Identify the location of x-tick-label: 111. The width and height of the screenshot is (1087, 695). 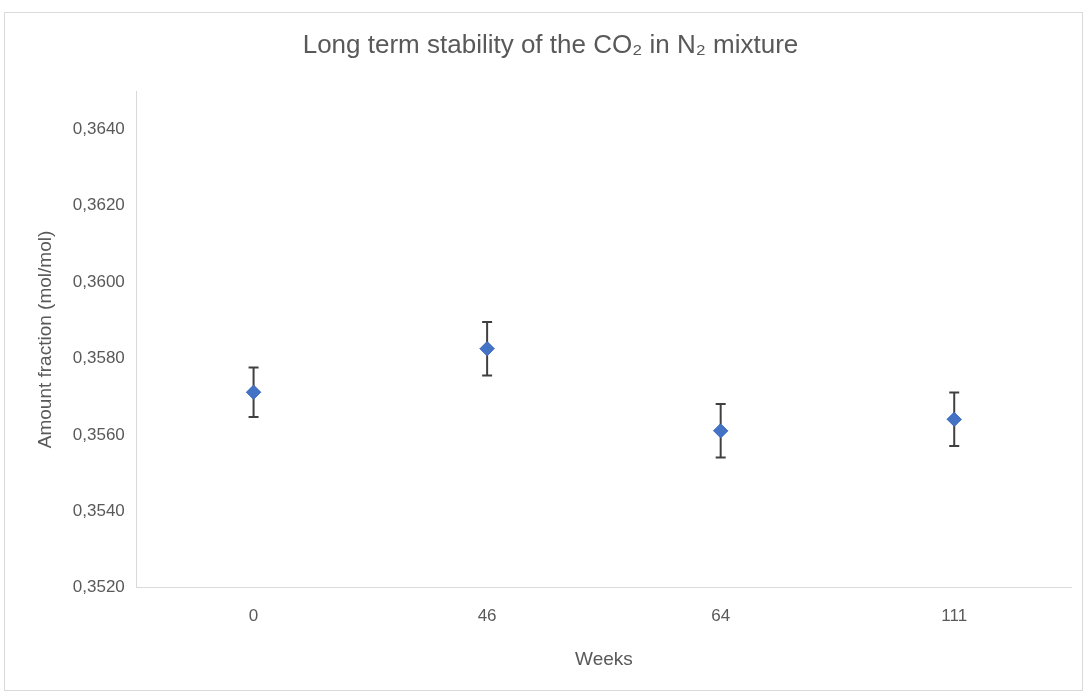
(954, 615).